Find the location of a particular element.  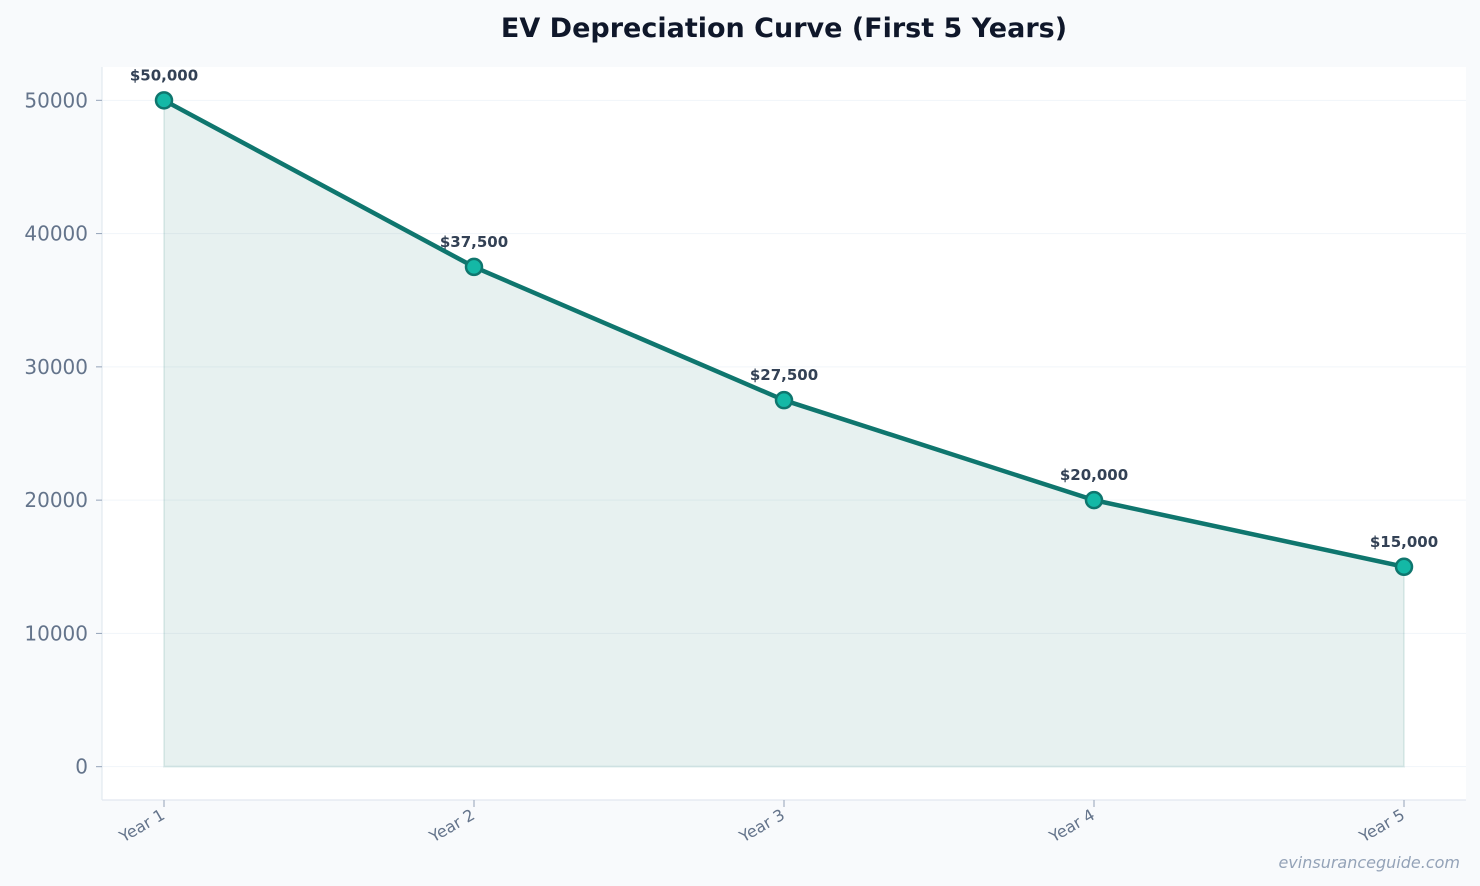

y-axis-ticks: 0 10000 20000 30000 40000 50000 is located at coordinates (63, 433).